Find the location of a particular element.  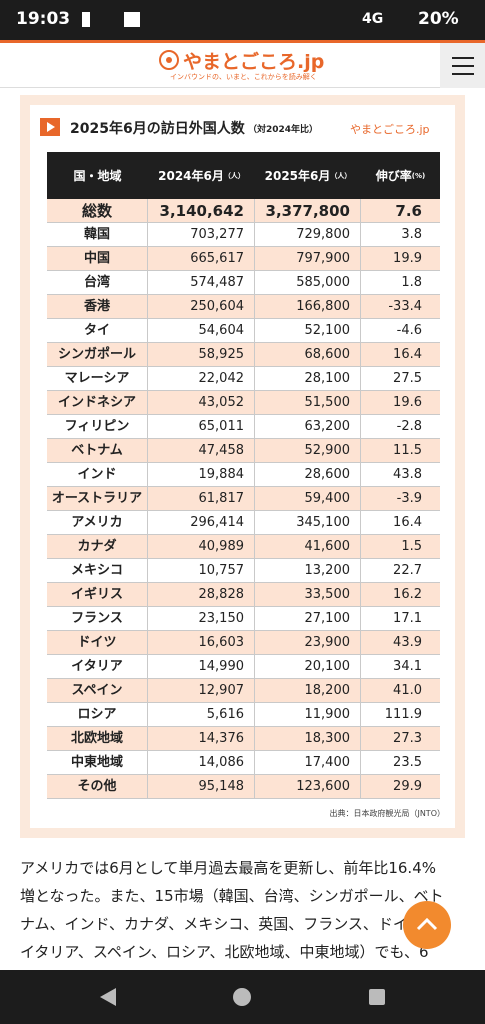

table-cell: 14,086 is located at coordinates (201, 763).